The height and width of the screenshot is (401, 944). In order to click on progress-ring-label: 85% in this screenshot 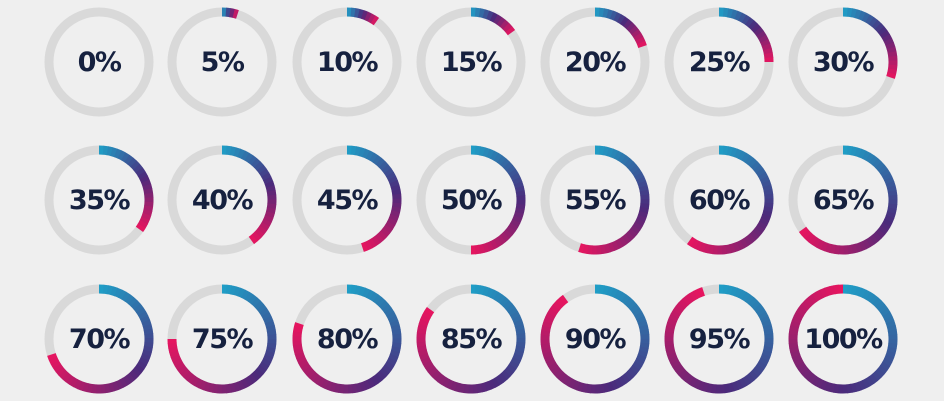, I will do `click(471, 339)`.